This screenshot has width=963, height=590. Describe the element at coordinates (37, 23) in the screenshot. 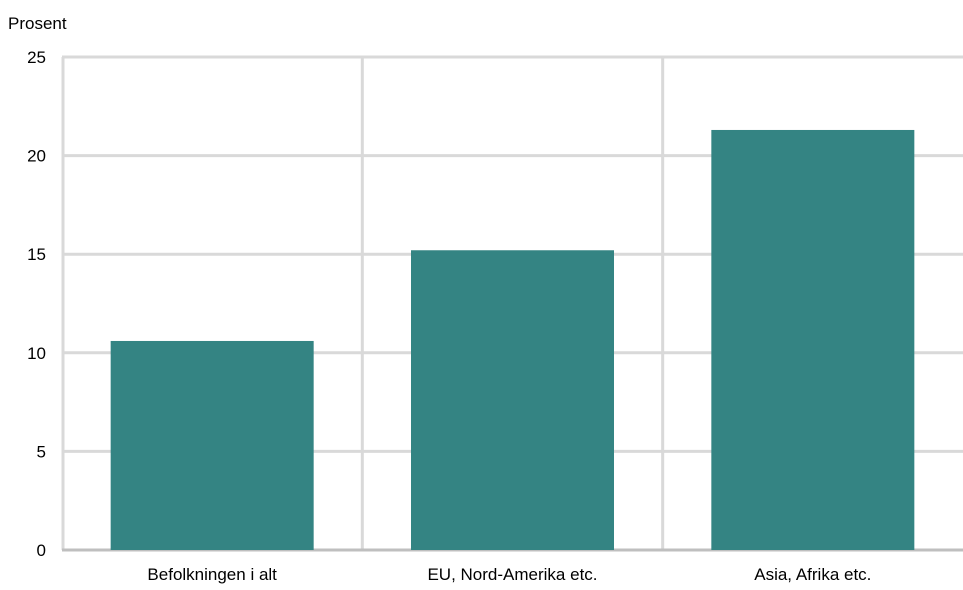

I see `y-unit-label: Prosent` at that location.